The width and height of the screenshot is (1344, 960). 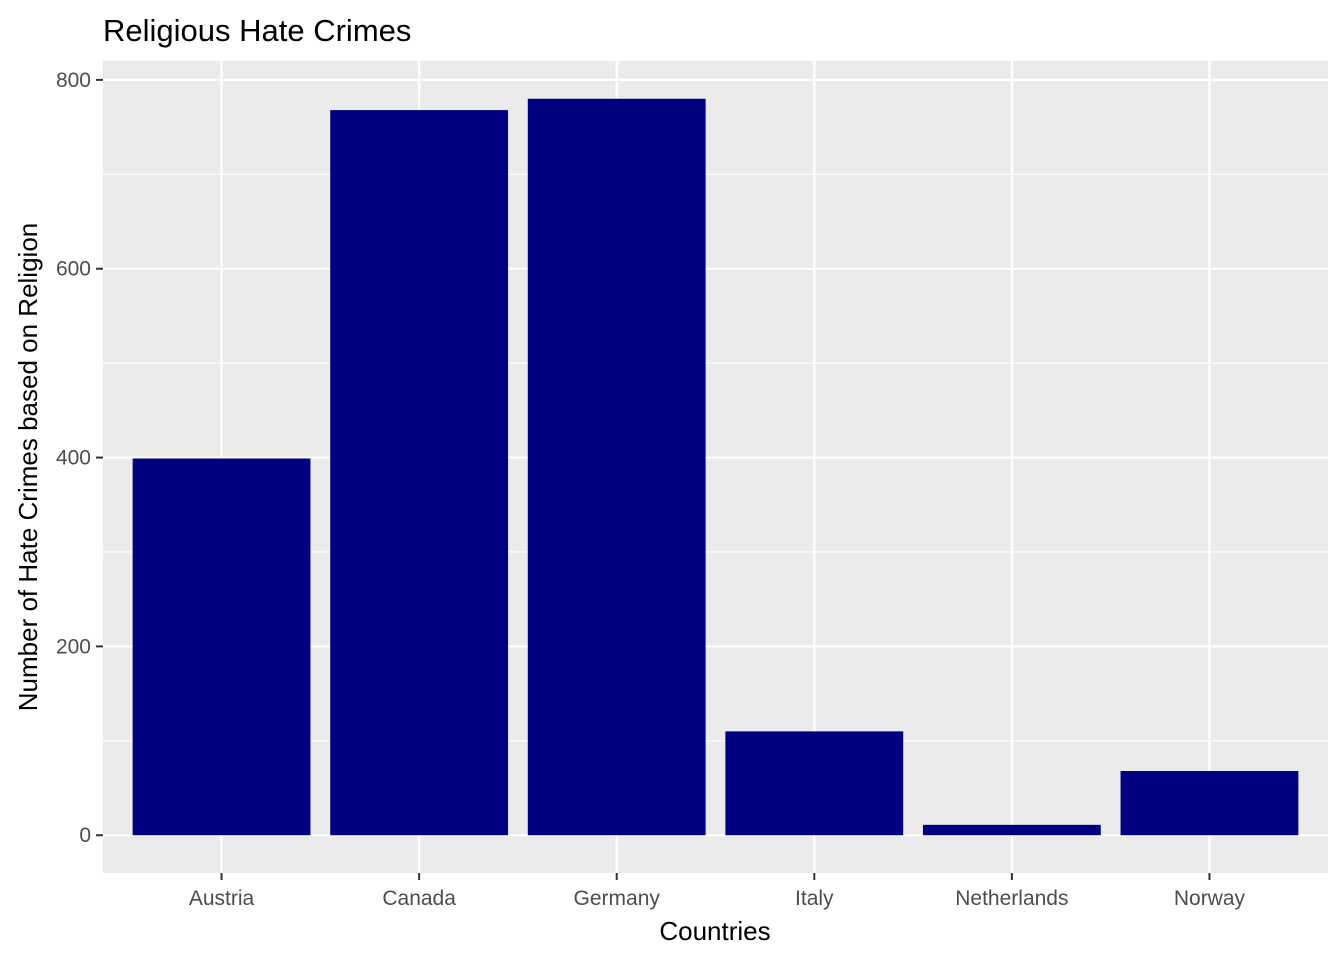 What do you see at coordinates (73, 80) in the screenshot?
I see `y-tick-label: 800` at bounding box center [73, 80].